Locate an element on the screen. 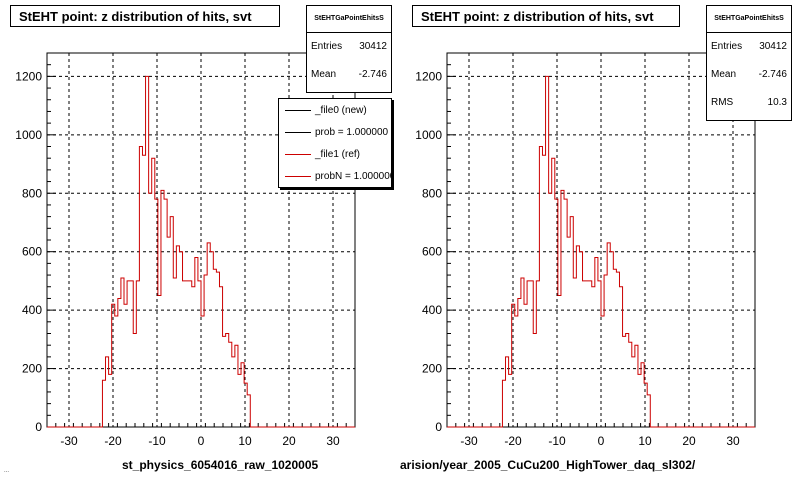 Image resolution: width=800 pixels, height=480 pixels. right-stats-mean-label: Mean is located at coordinates (724, 74).